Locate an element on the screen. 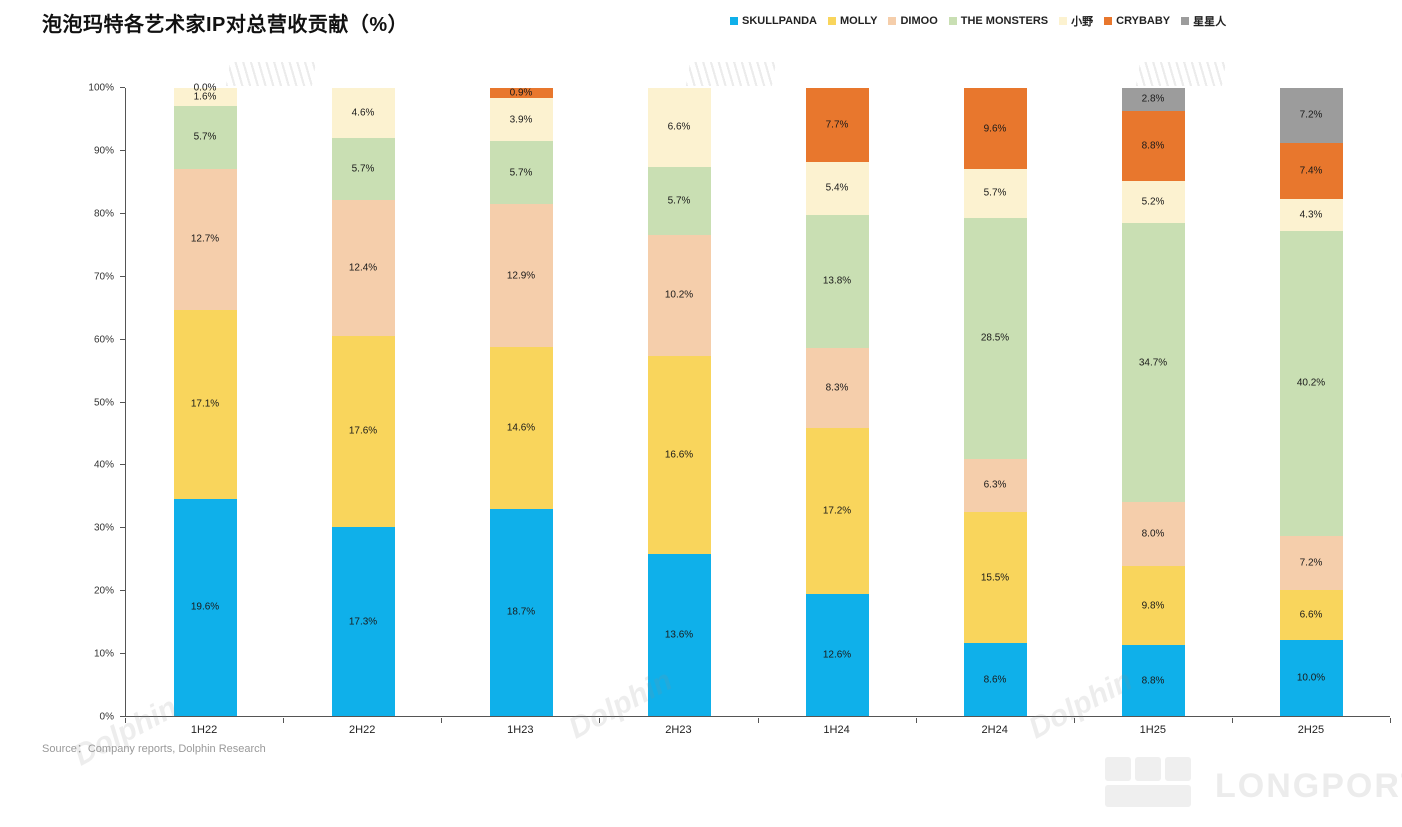 Image resolution: width=1402 pixels, height=827 pixels. stacked-bar-1h24: 12.6% 17.2% 8.3% 13.8% 5.4% 7.7% is located at coordinates (837, 402).